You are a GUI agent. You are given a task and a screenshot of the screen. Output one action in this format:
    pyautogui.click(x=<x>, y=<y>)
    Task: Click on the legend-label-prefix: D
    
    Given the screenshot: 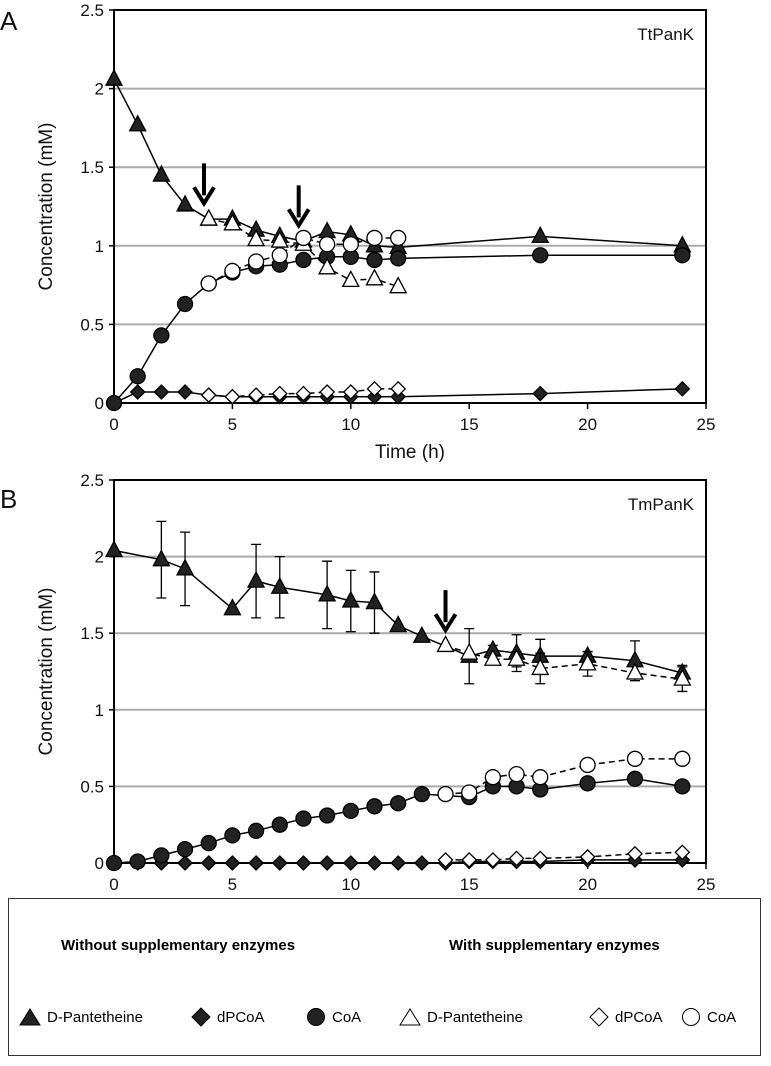 What is the action you would take?
    pyautogui.click(x=432, y=1017)
    